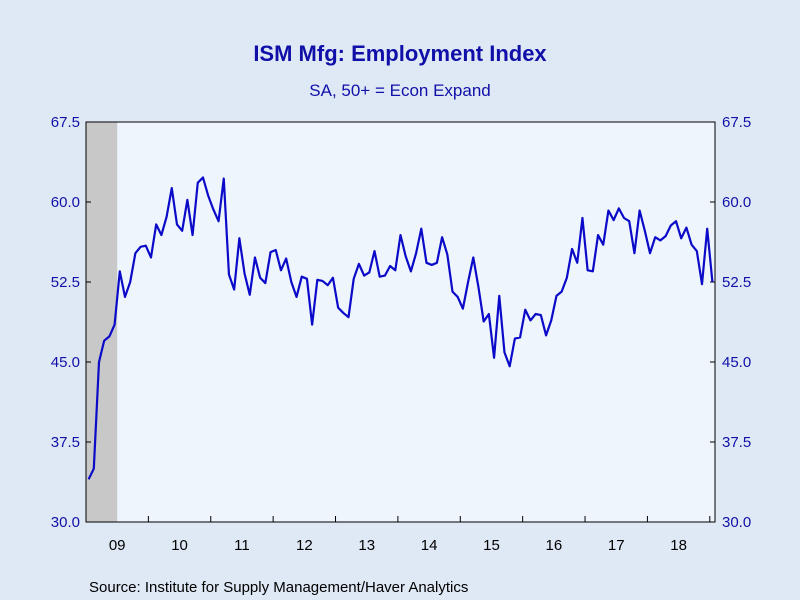 This screenshot has height=600, width=800. I want to click on y-tick-label-left: 37.5, so click(65, 442).